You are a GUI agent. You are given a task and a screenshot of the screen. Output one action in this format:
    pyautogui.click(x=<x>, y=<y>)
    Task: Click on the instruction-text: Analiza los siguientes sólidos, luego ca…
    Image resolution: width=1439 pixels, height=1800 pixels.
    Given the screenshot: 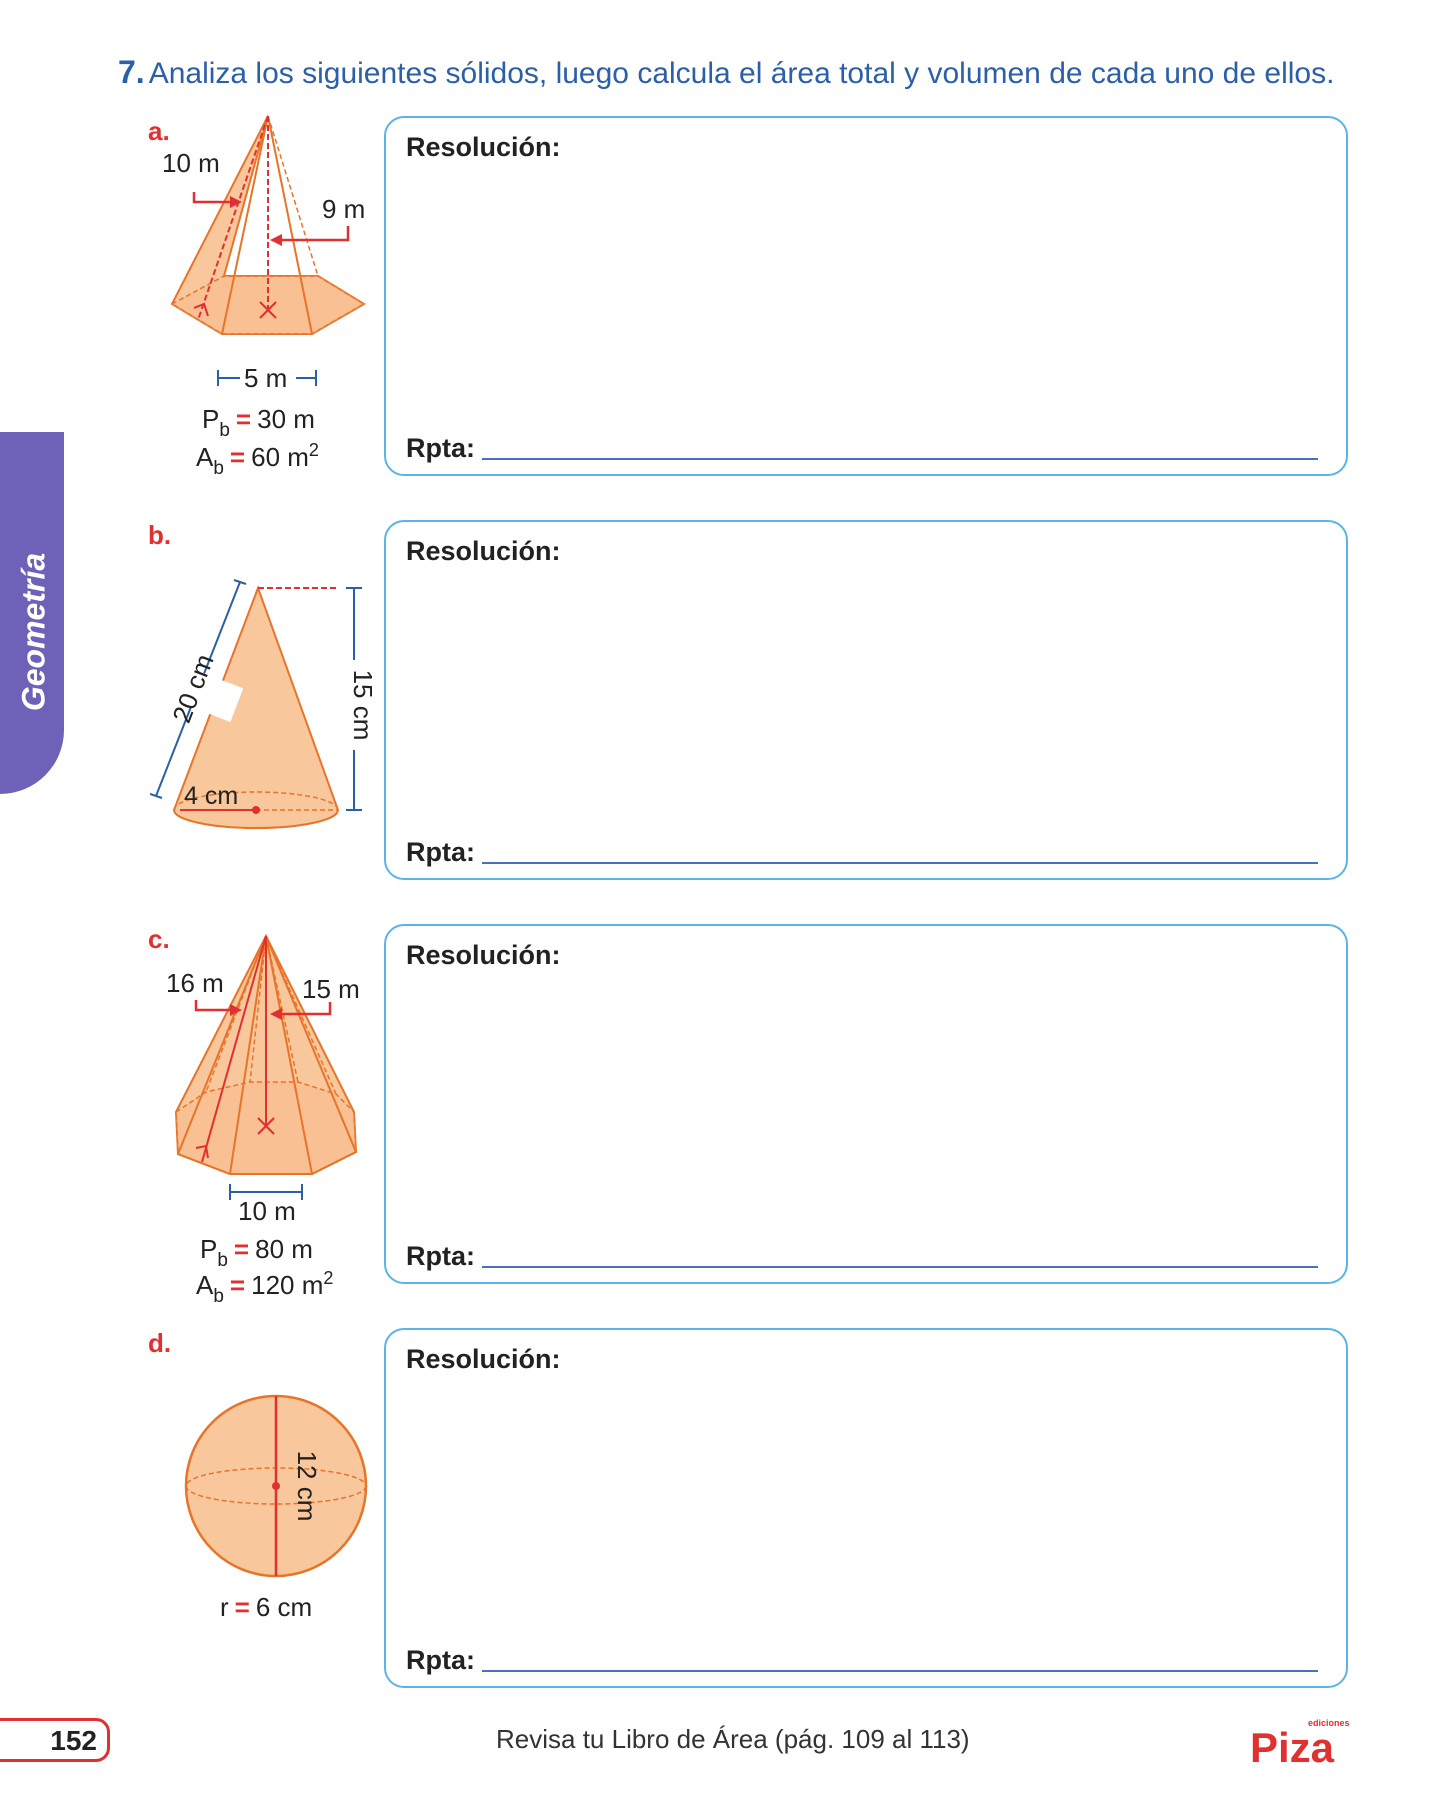 What is the action you would take?
    pyautogui.click(x=741, y=73)
    